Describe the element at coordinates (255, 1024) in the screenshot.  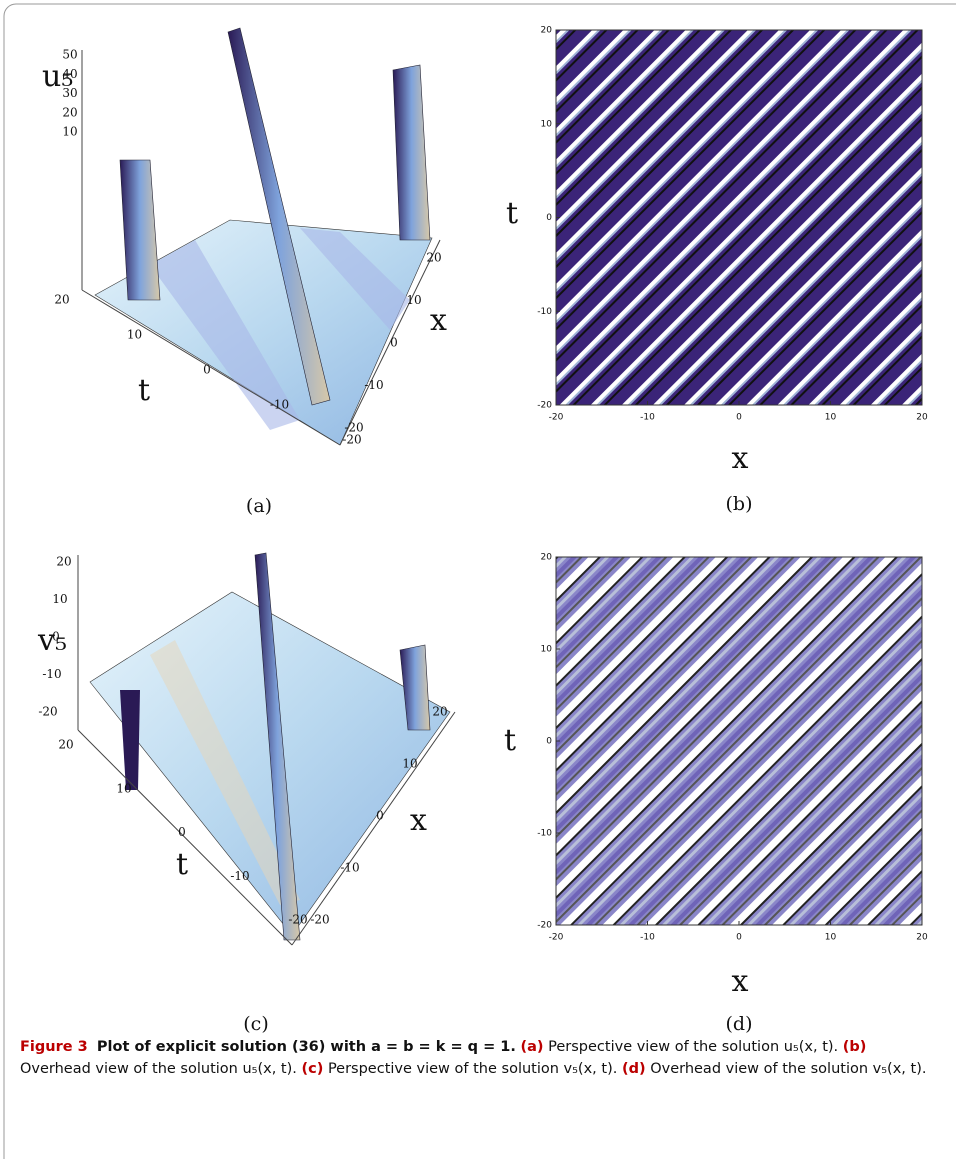
I see `panel-label: (c)` at that location.